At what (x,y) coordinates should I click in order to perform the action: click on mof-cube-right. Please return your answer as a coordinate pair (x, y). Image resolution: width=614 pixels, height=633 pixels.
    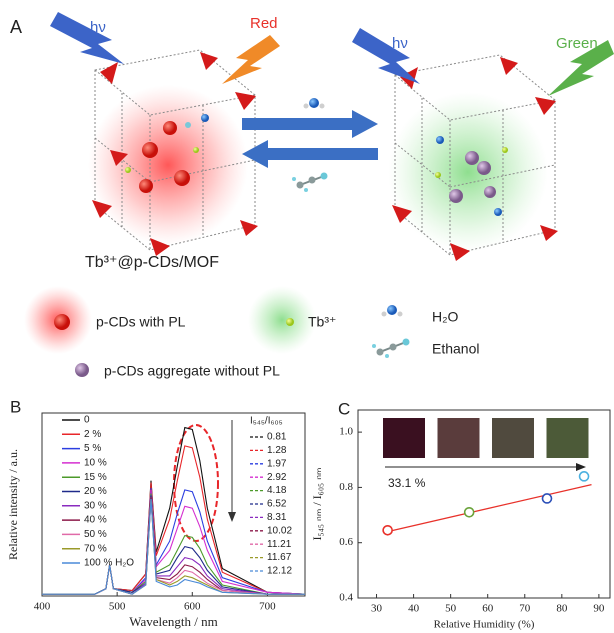
    Looking at the image, I should click on (473, 157).